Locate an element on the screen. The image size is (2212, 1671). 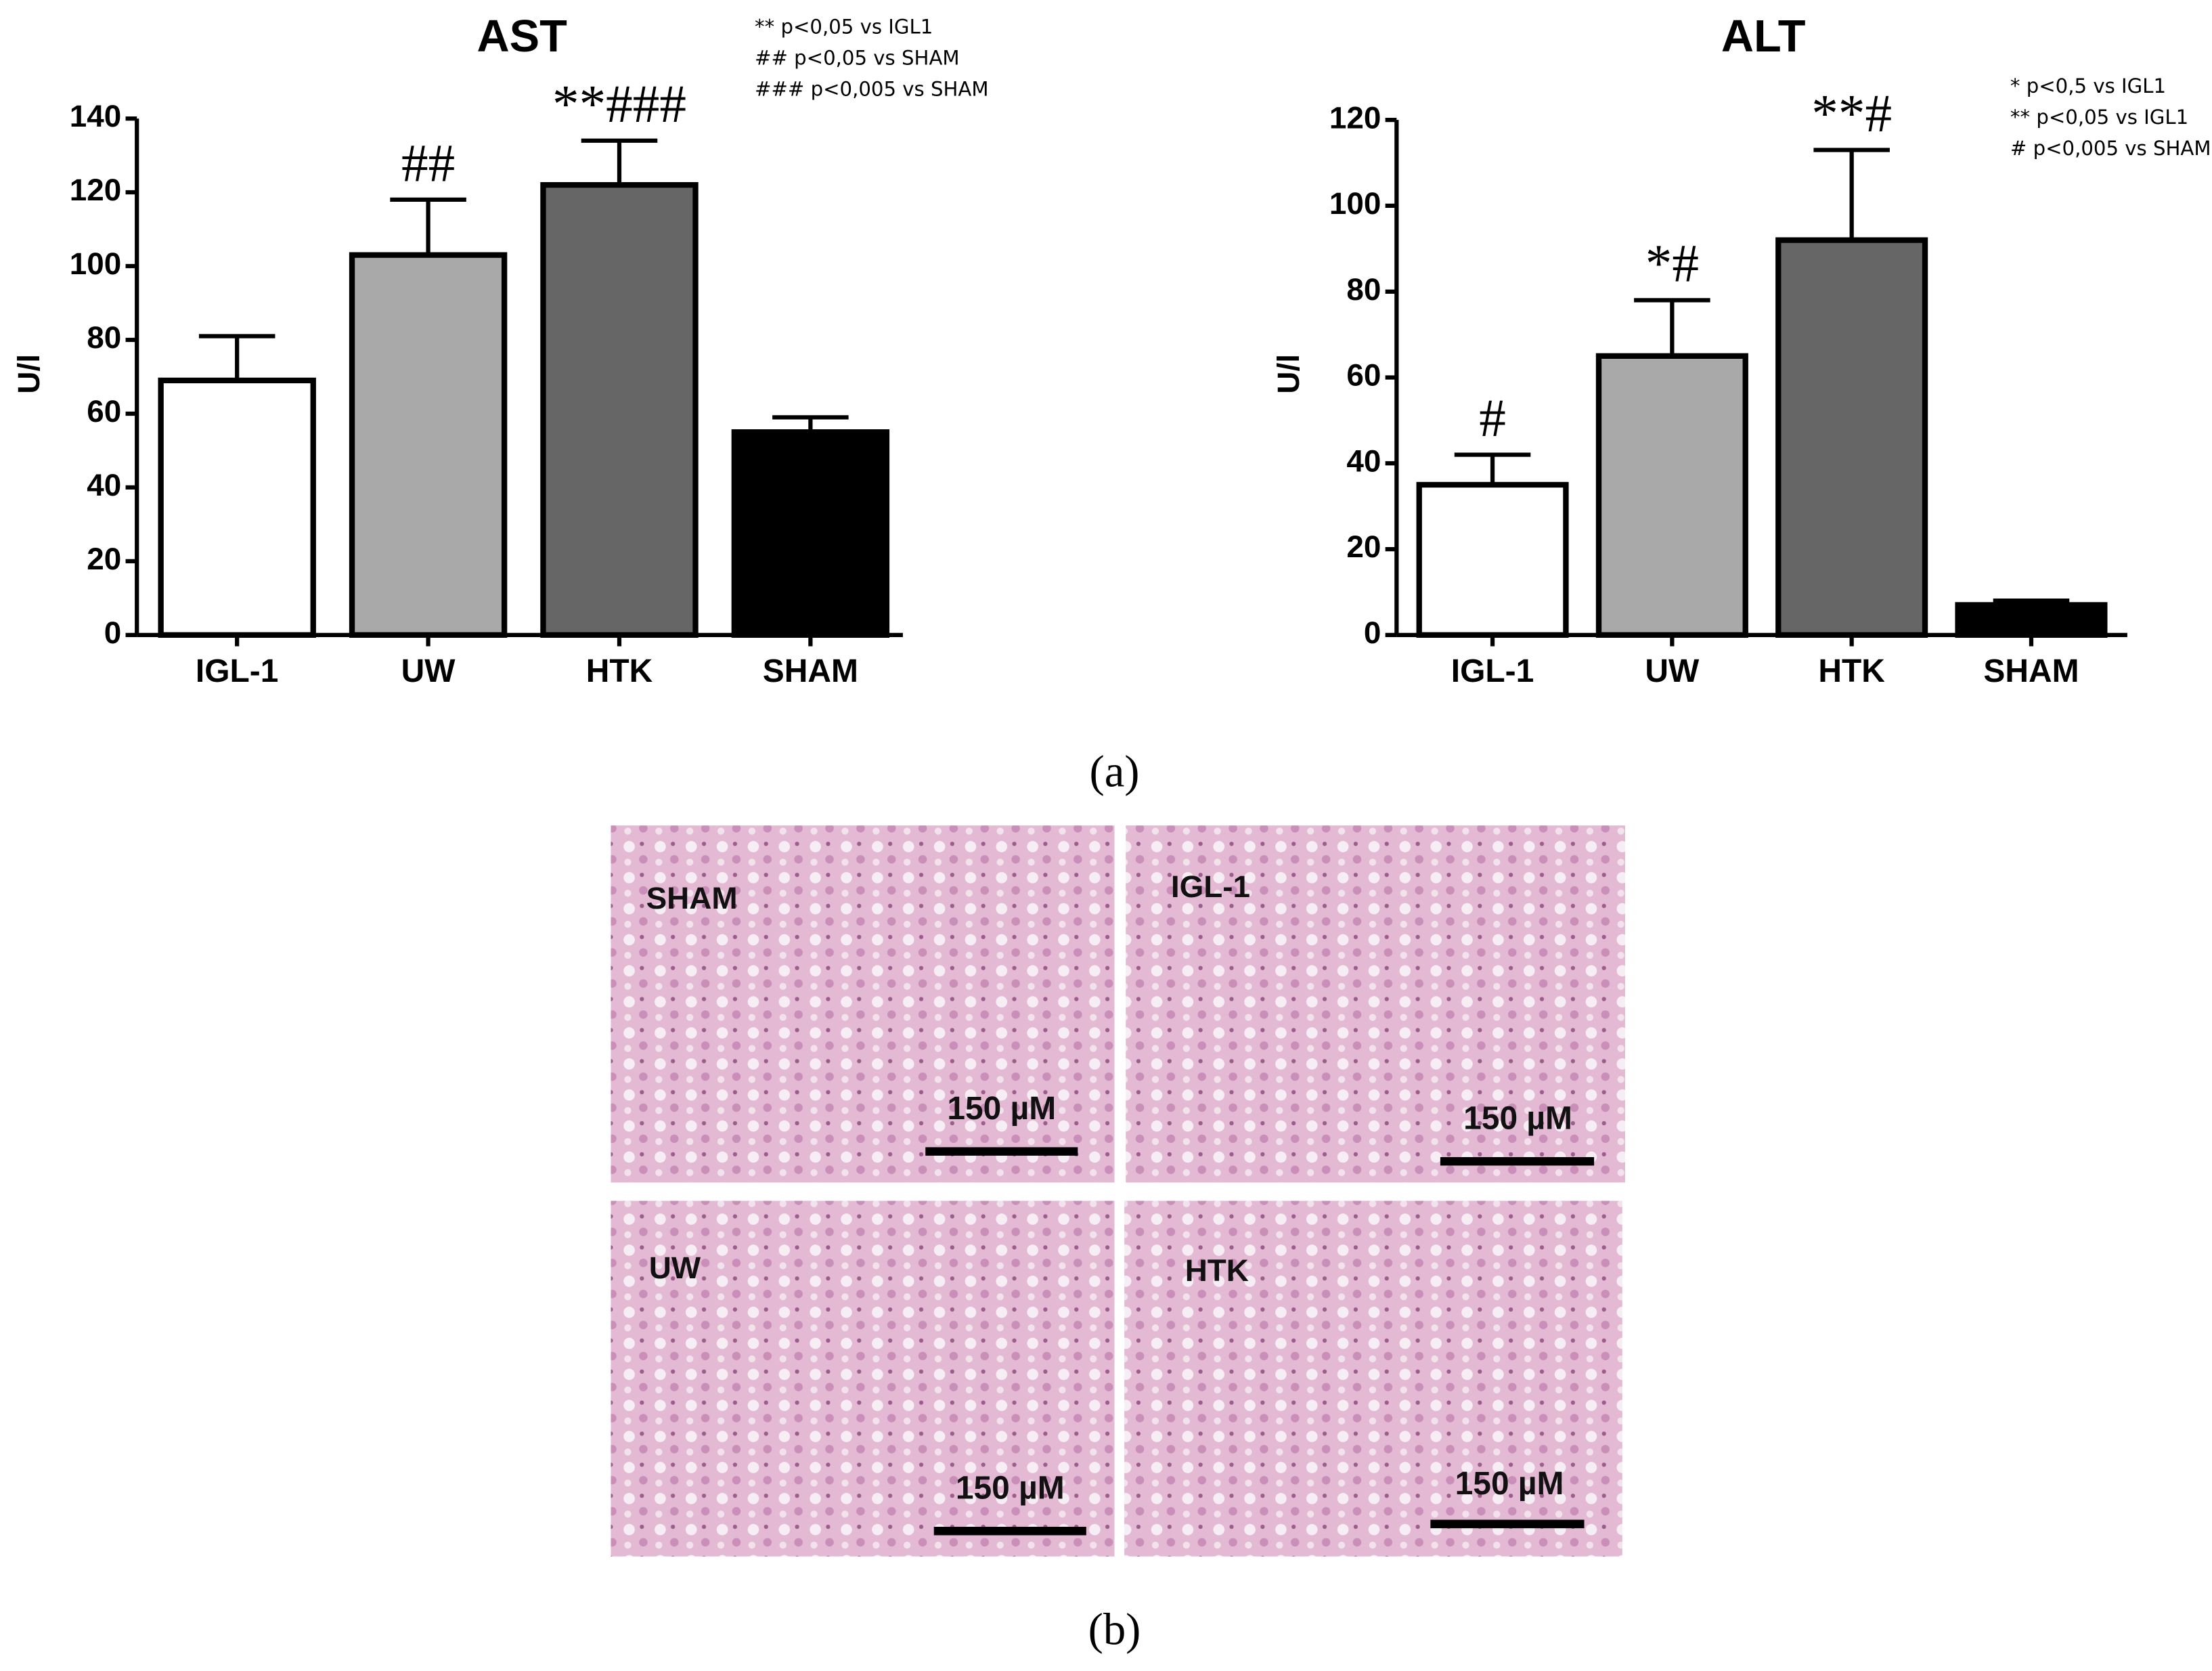
note: ### p<0,005 vs SHAM is located at coordinates (872, 88).